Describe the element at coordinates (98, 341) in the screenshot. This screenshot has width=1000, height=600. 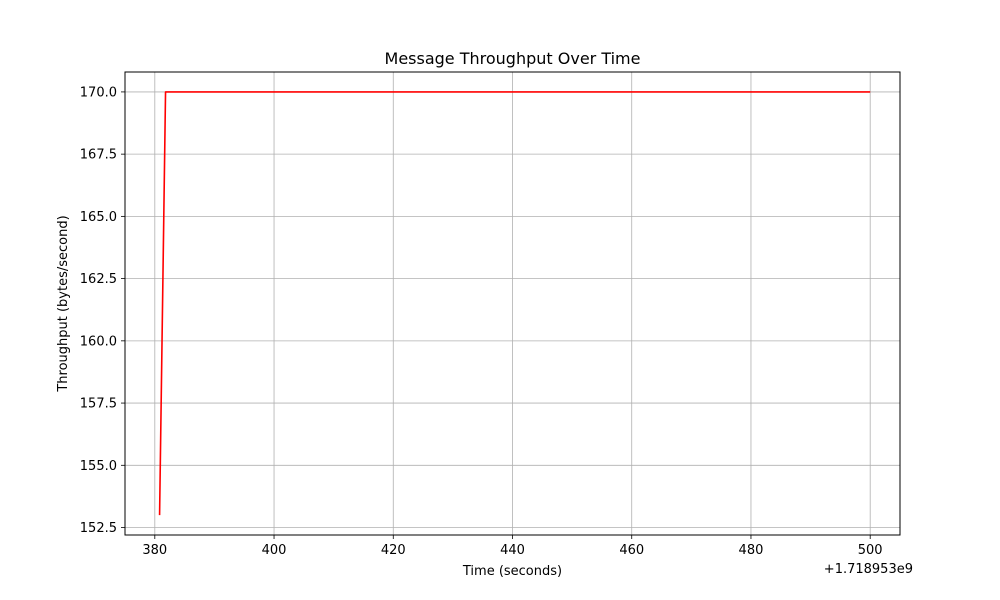
I see `y-tick-label: 160.0` at that location.